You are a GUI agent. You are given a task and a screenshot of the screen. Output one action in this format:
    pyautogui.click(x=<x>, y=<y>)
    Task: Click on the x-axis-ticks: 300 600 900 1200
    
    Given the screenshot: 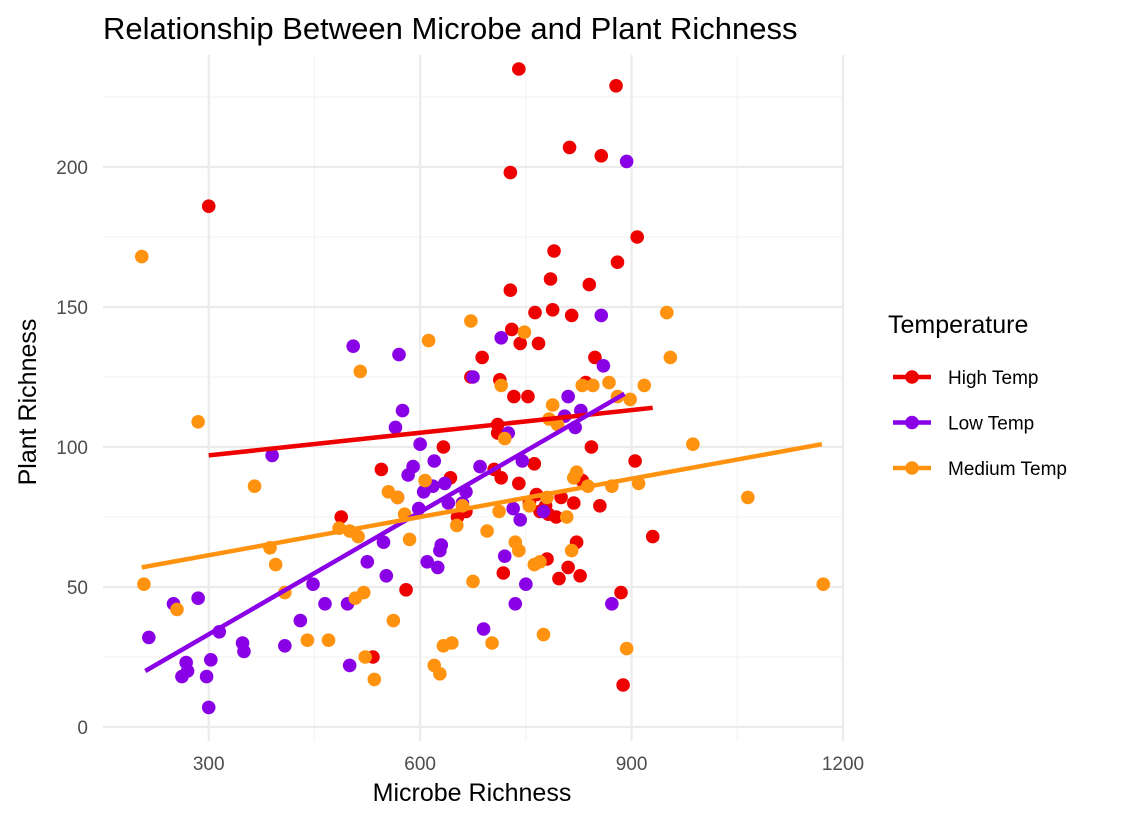 What is the action you would take?
    pyautogui.click(x=528, y=764)
    